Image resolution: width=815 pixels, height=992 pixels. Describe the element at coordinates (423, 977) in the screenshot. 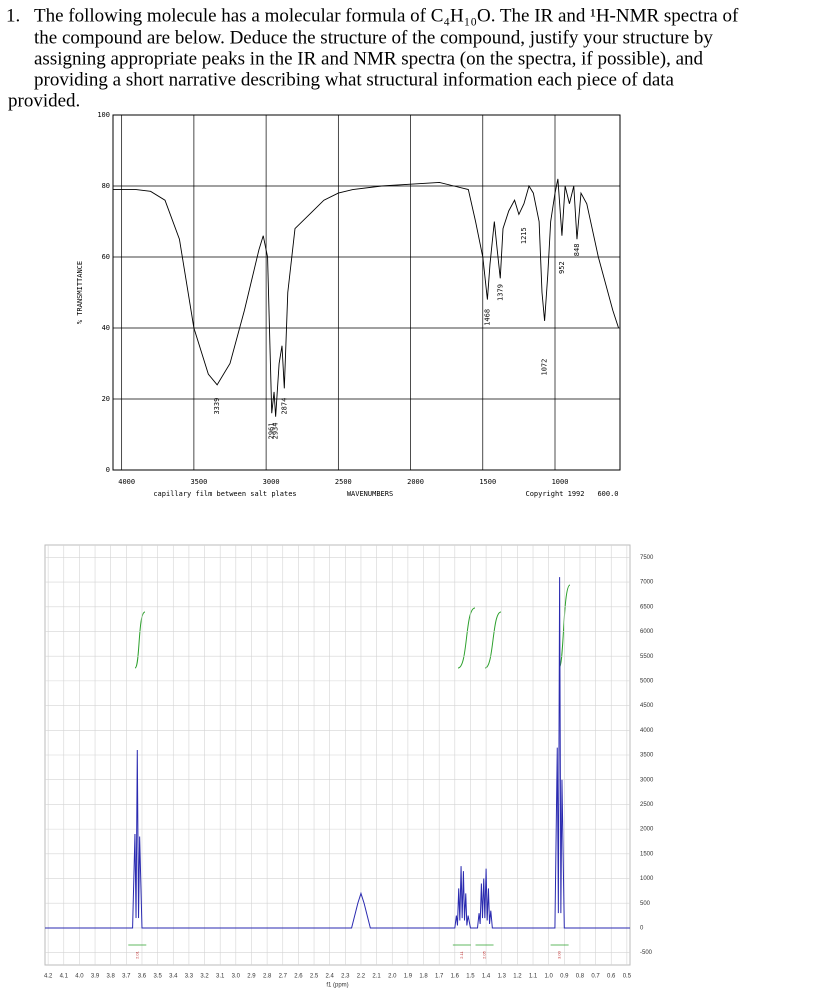

I see `x-tick-label: 1.8` at that location.